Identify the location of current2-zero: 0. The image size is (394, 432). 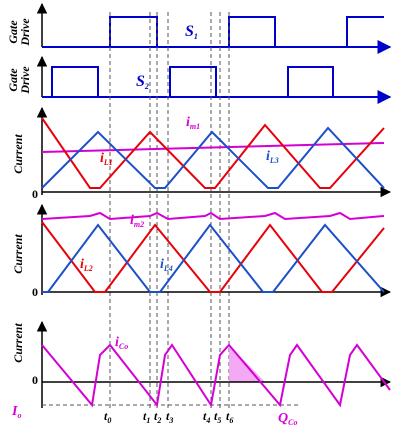
(35, 292).